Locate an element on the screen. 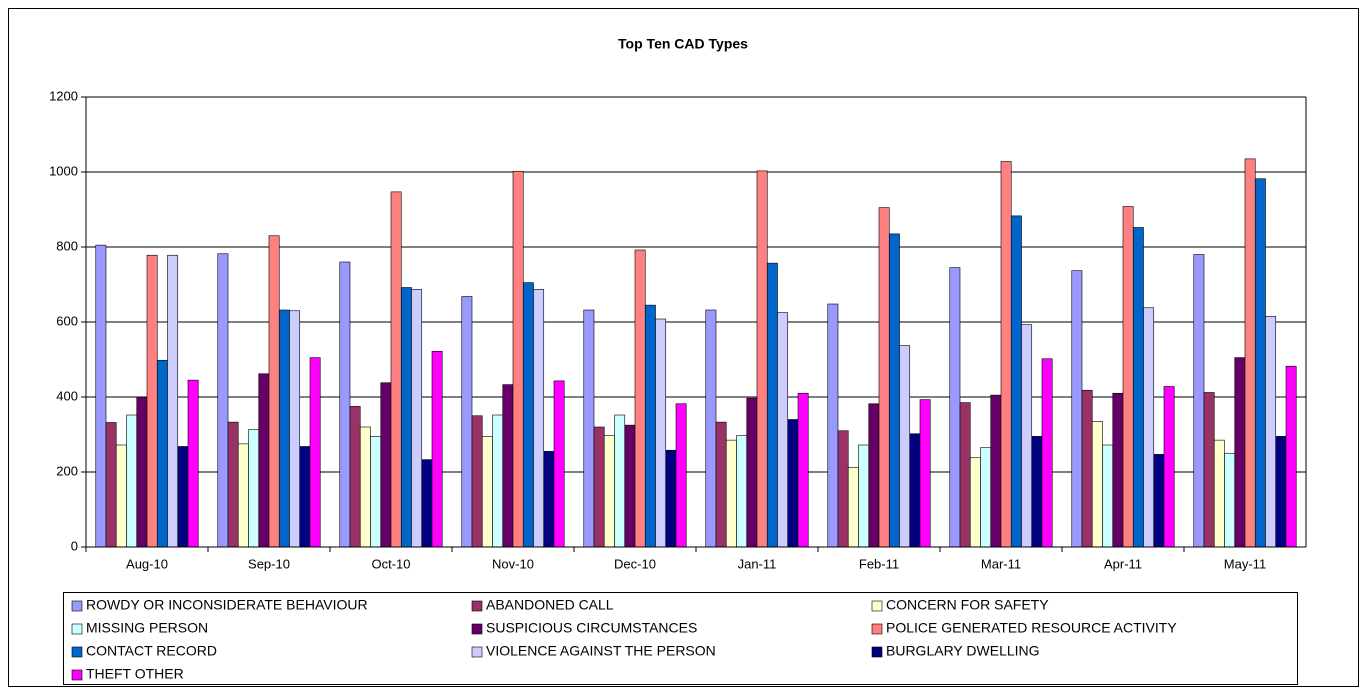 The image size is (1367, 700). x-tick-label: Mar-11 is located at coordinates (1001, 563).